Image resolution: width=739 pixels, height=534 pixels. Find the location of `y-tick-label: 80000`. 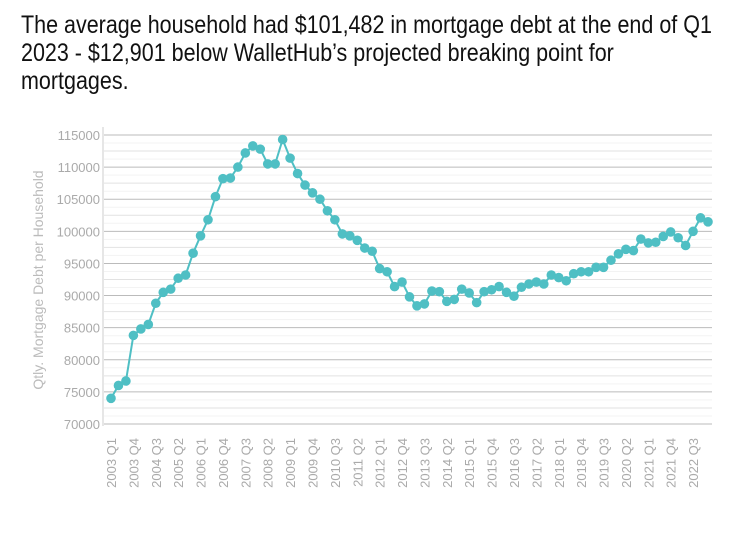

y-tick-label: 80000 is located at coordinates (82, 360).